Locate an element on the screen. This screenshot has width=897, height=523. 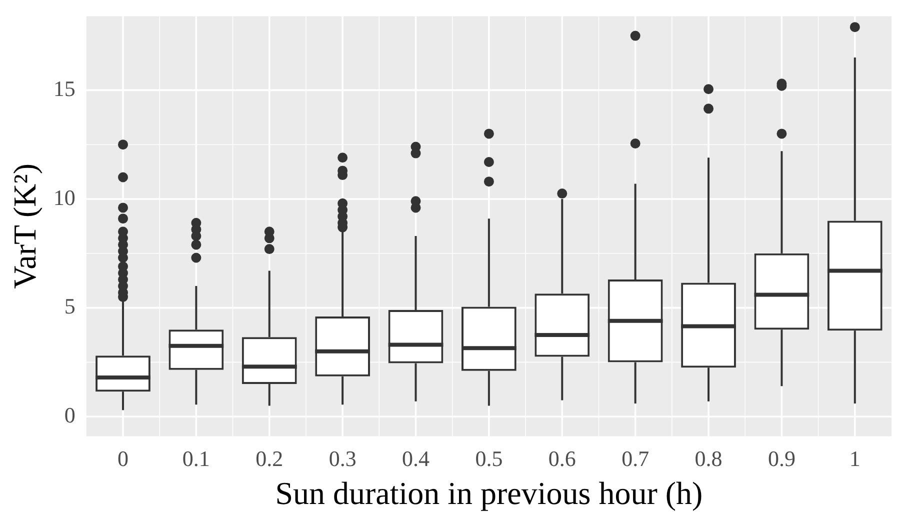
y-tick-label: 15 is located at coordinates (64, 88).